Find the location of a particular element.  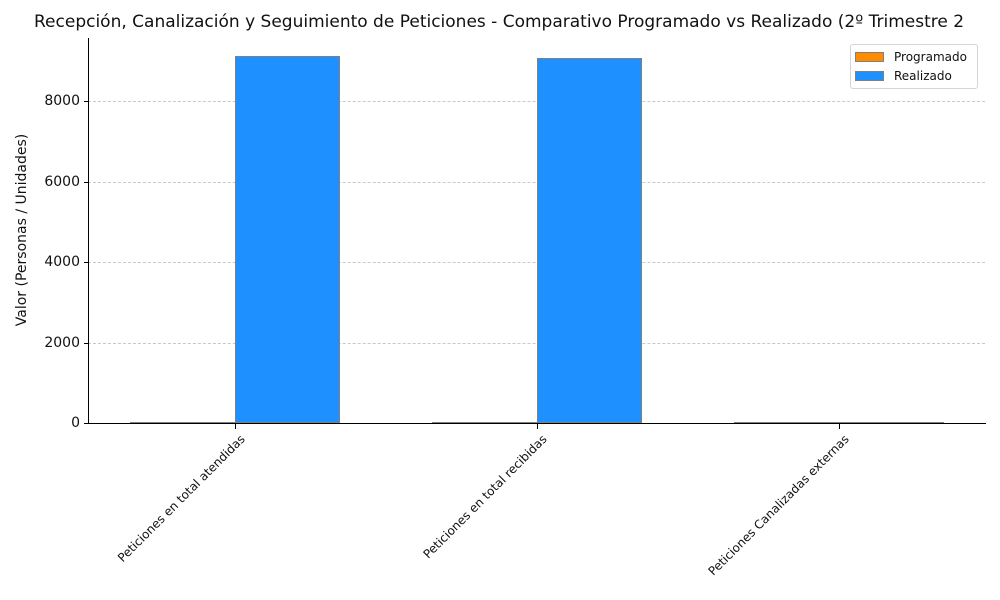

legend-swatch-realizado is located at coordinates (869, 76).